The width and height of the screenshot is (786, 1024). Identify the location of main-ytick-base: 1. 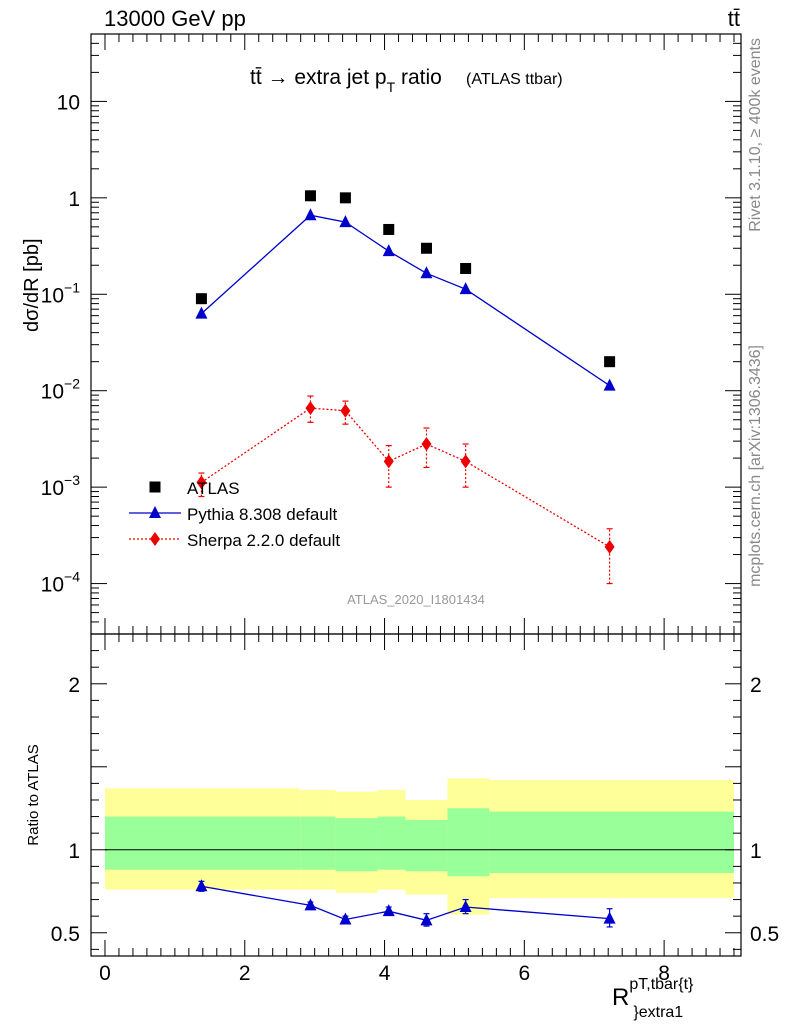
(74, 199).